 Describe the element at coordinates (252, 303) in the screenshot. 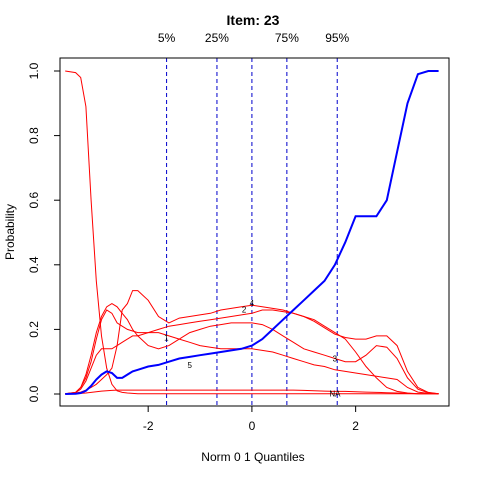

I see `curve-label: 4` at that location.